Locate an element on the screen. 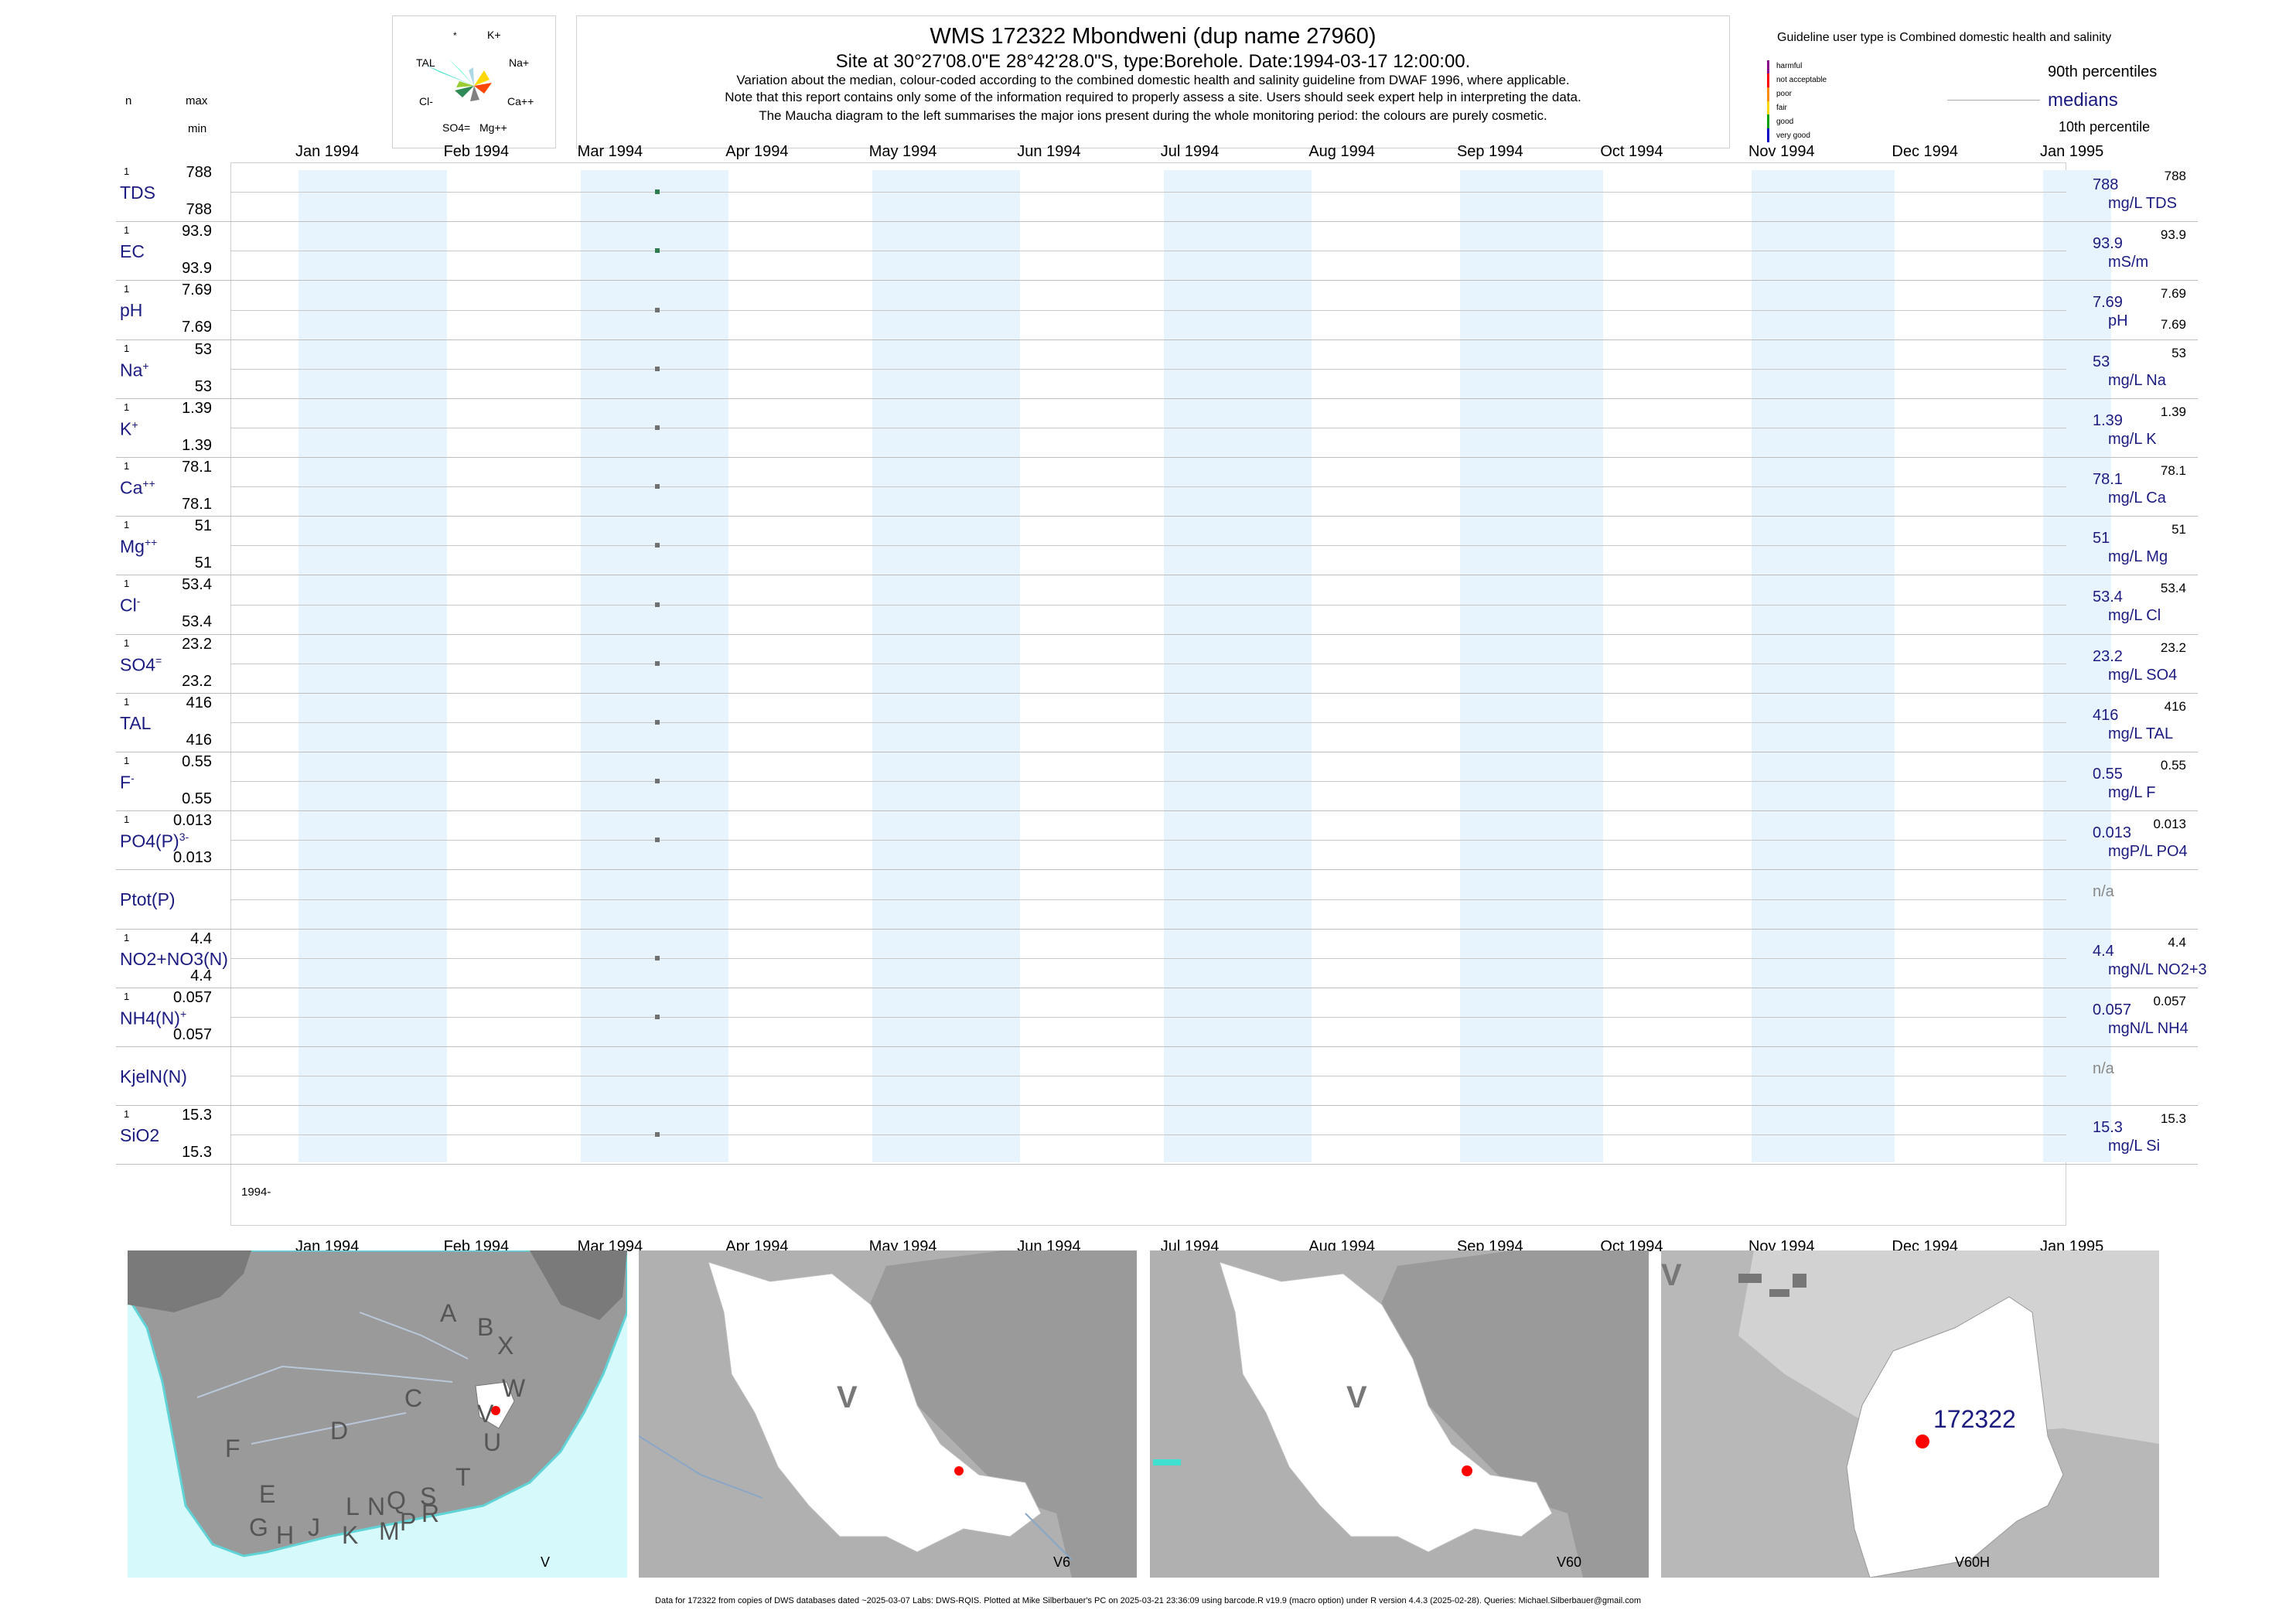 The height and width of the screenshot is (1624, 2296). map2-caption: V6 is located at coordinates (1062, 1562).